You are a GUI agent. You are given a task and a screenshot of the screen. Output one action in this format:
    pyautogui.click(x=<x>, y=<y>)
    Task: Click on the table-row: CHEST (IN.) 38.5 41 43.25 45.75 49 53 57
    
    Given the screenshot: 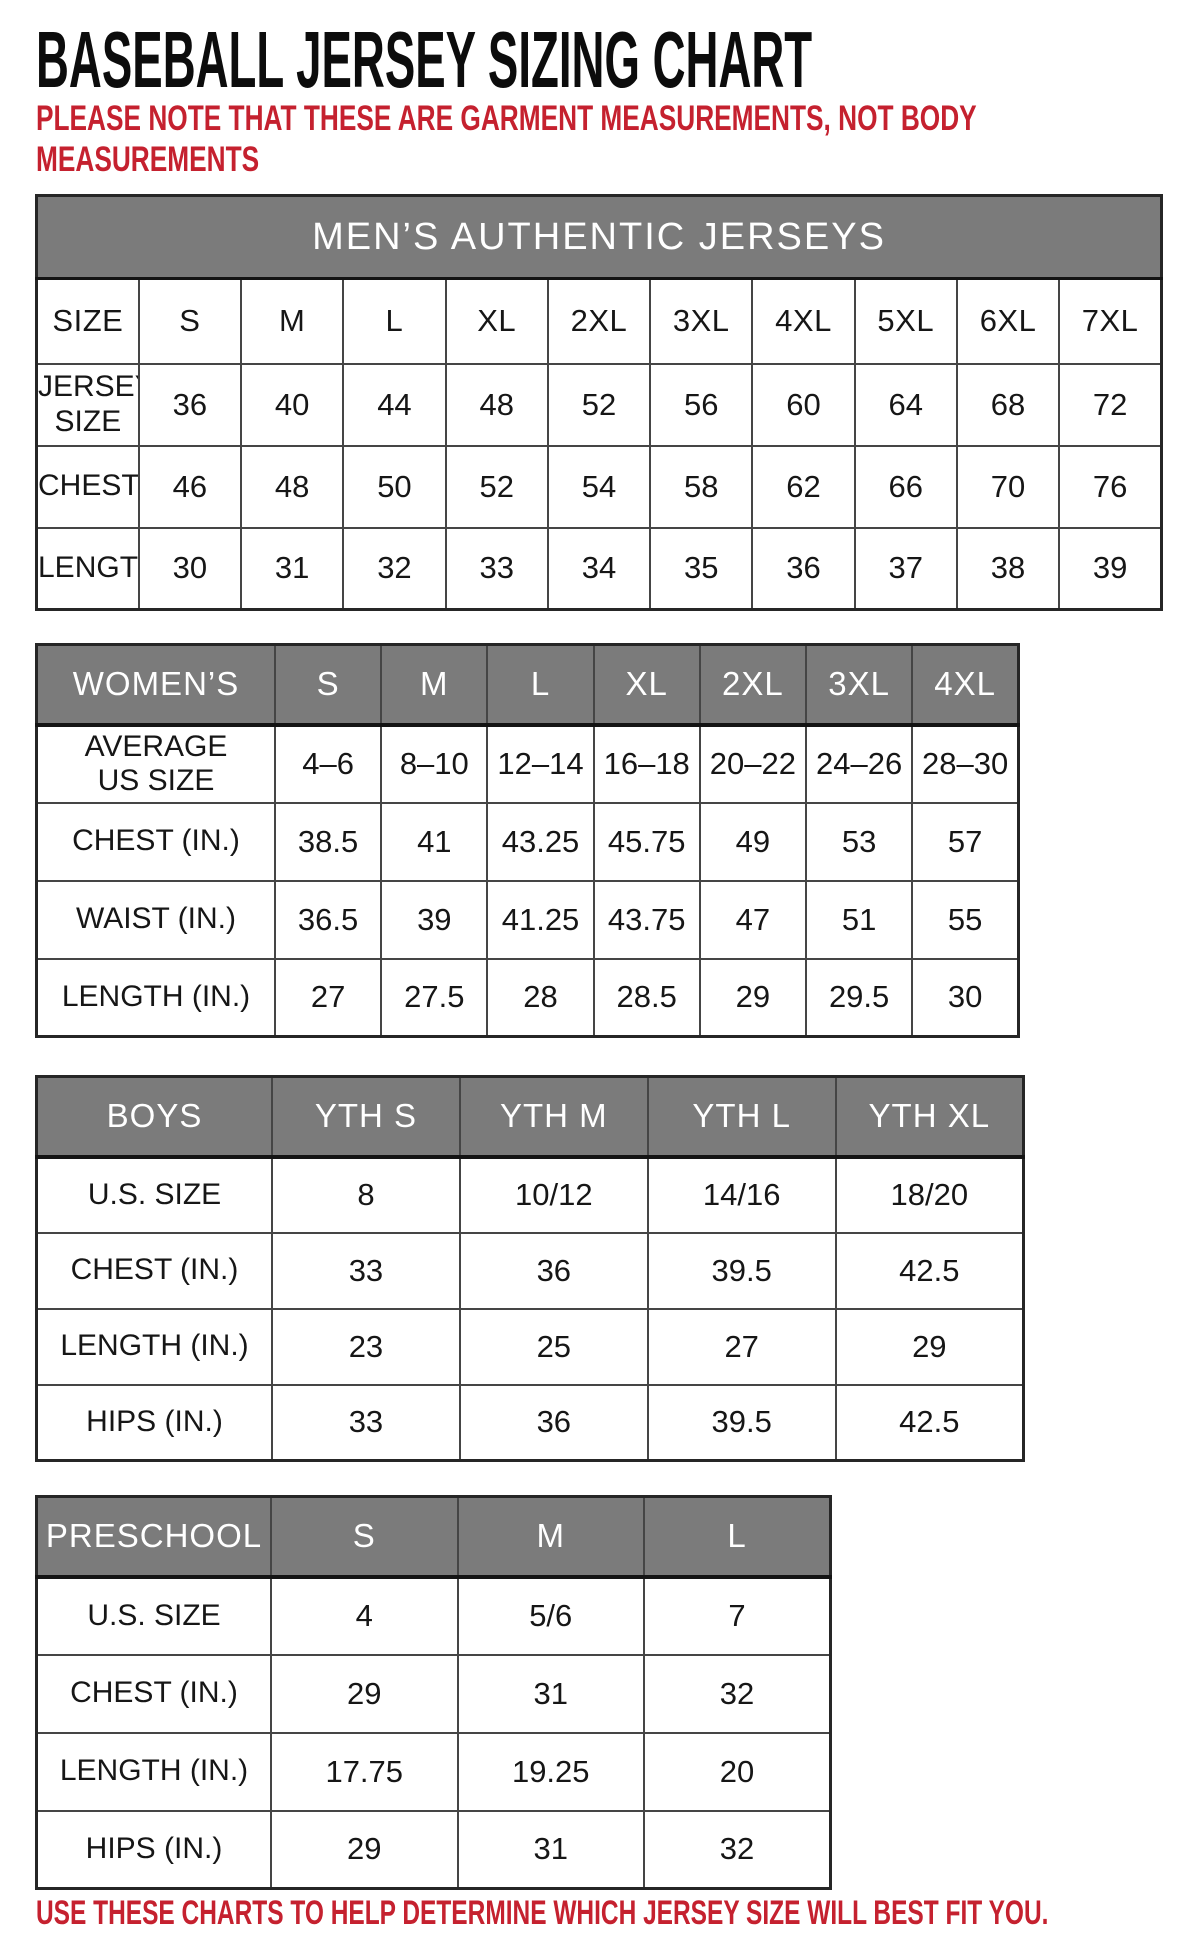 What is the action you would take?
    pyautogui.click(x=527, y=841)
    